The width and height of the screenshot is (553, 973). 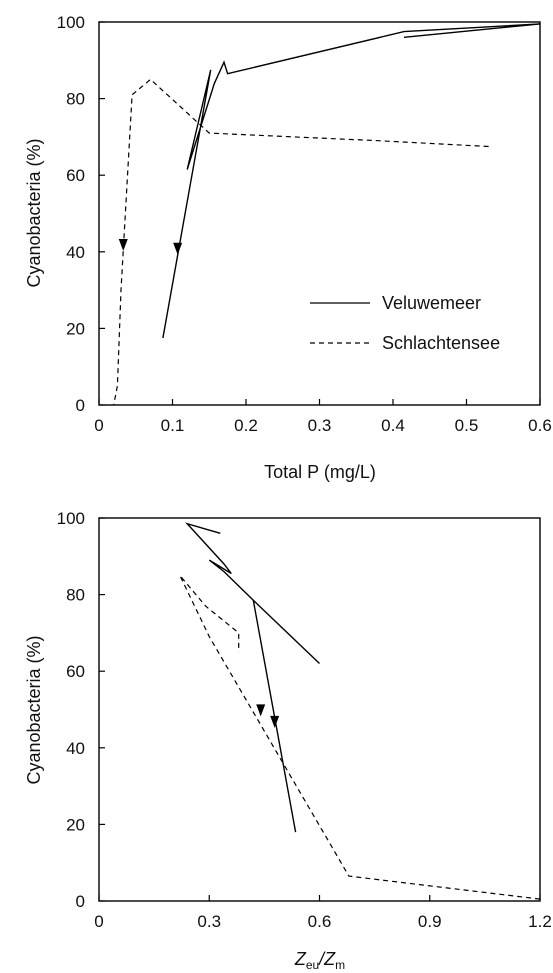 What do you see at coordinates (80, 901) in the screenshot?
I see `y-tick-label-bottom: 0` at bounding box center [80, 901].